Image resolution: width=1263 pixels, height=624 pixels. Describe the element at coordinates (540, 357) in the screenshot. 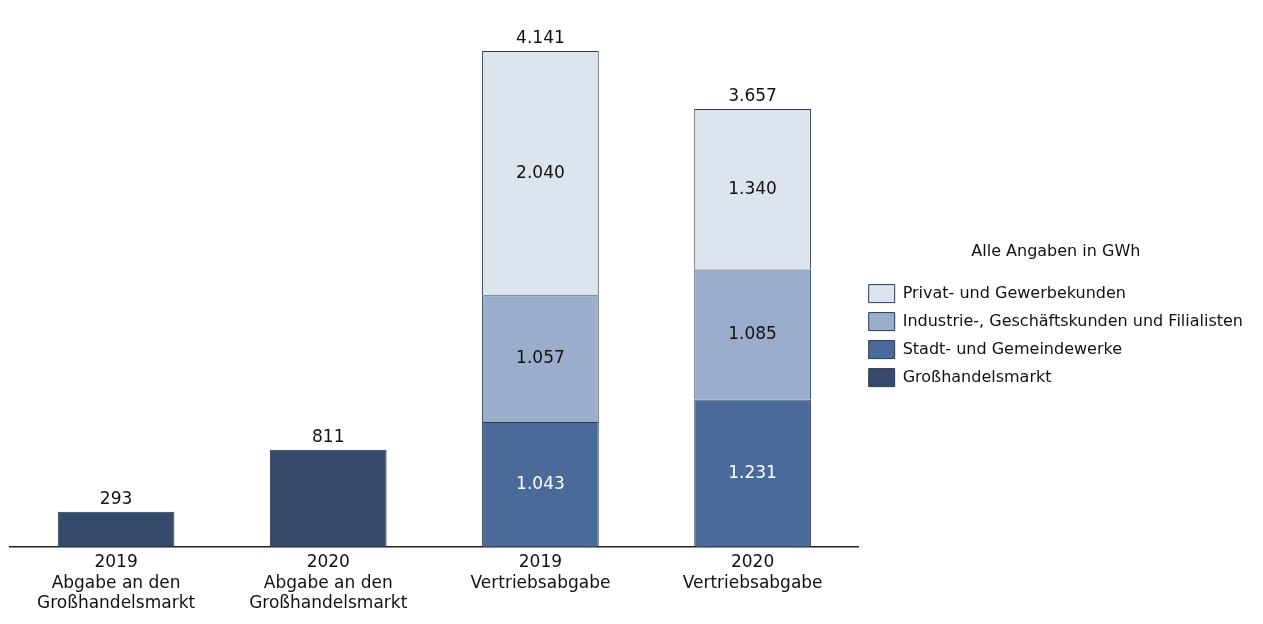

I see `data-label: 1.057` at that location.